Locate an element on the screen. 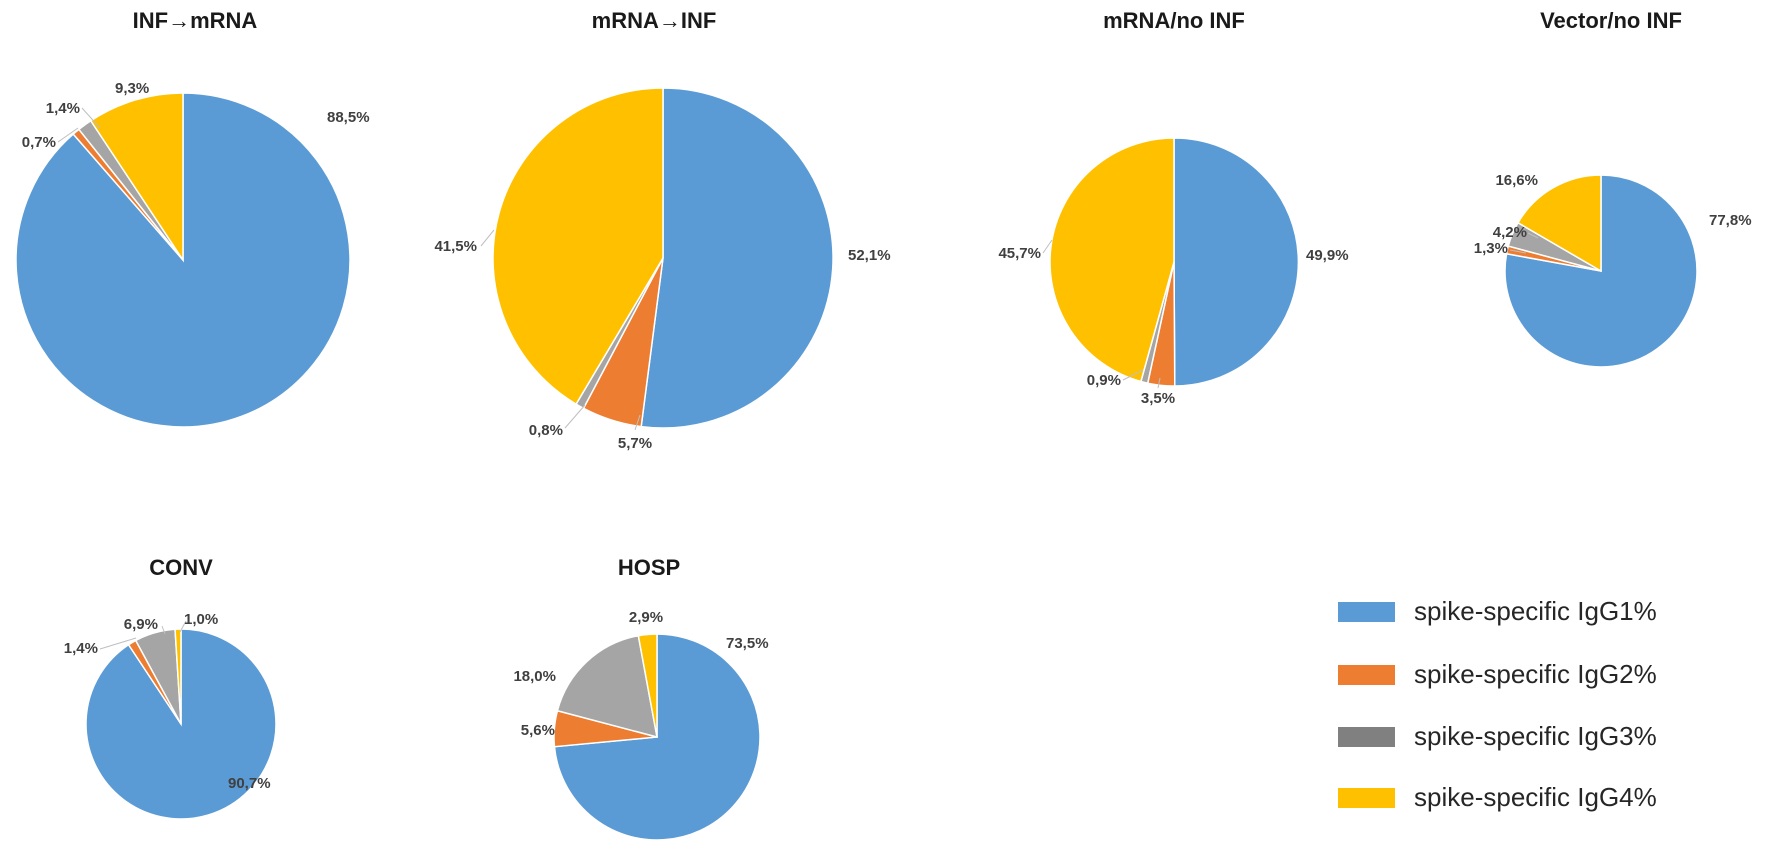 Image resolution: width=1770 pixels, height=844 pixels. data-label-igg2: 0,7% is located at coordinates (39, 142).